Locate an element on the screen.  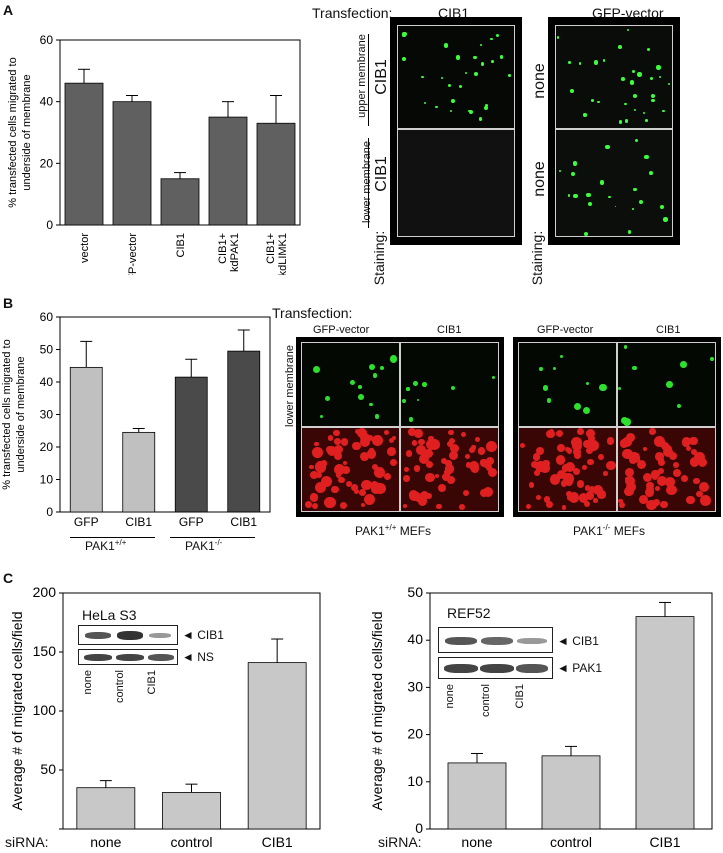
caption-b-left: PAK1+/+ MEFs is located at coordinates (393, 530).